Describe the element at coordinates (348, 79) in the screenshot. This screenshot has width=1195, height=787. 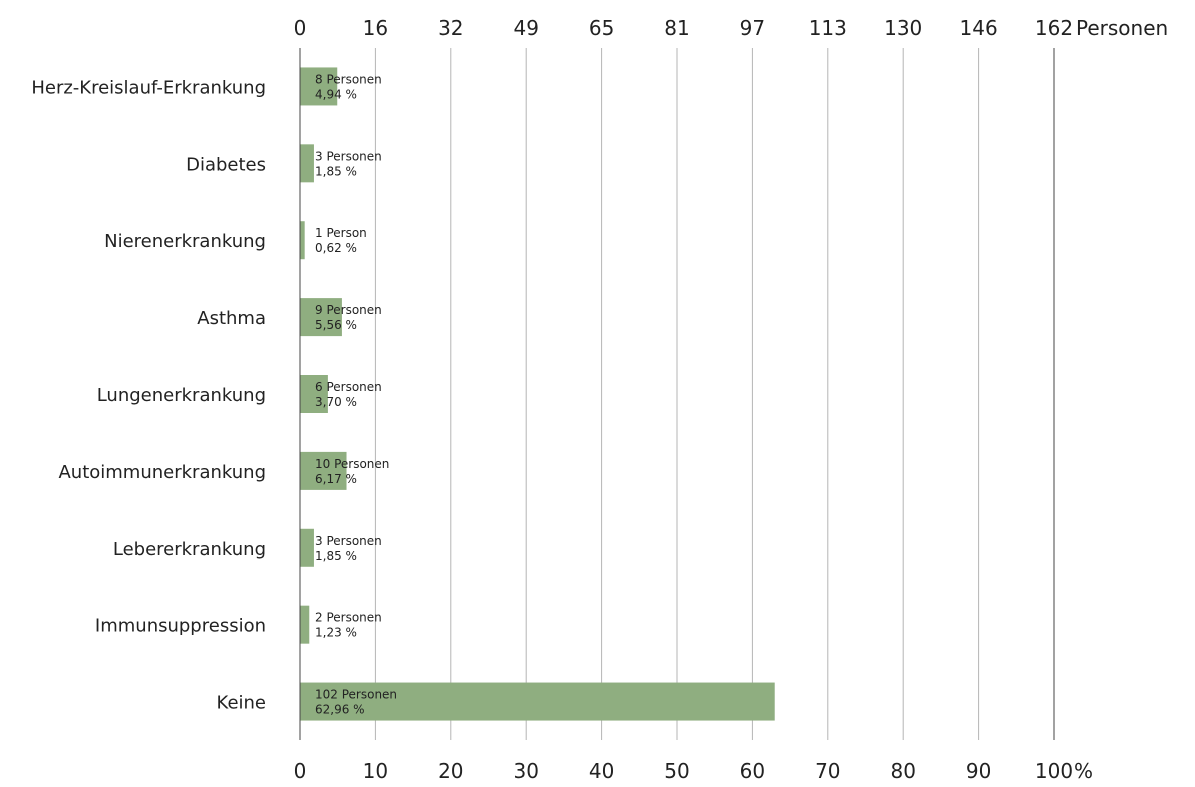
I see `bar-count-label: 8 Personen` at that location.